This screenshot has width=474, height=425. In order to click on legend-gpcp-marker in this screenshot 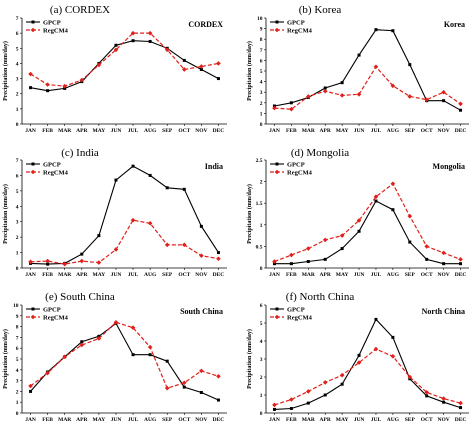, I will do `click(33, 309)`.